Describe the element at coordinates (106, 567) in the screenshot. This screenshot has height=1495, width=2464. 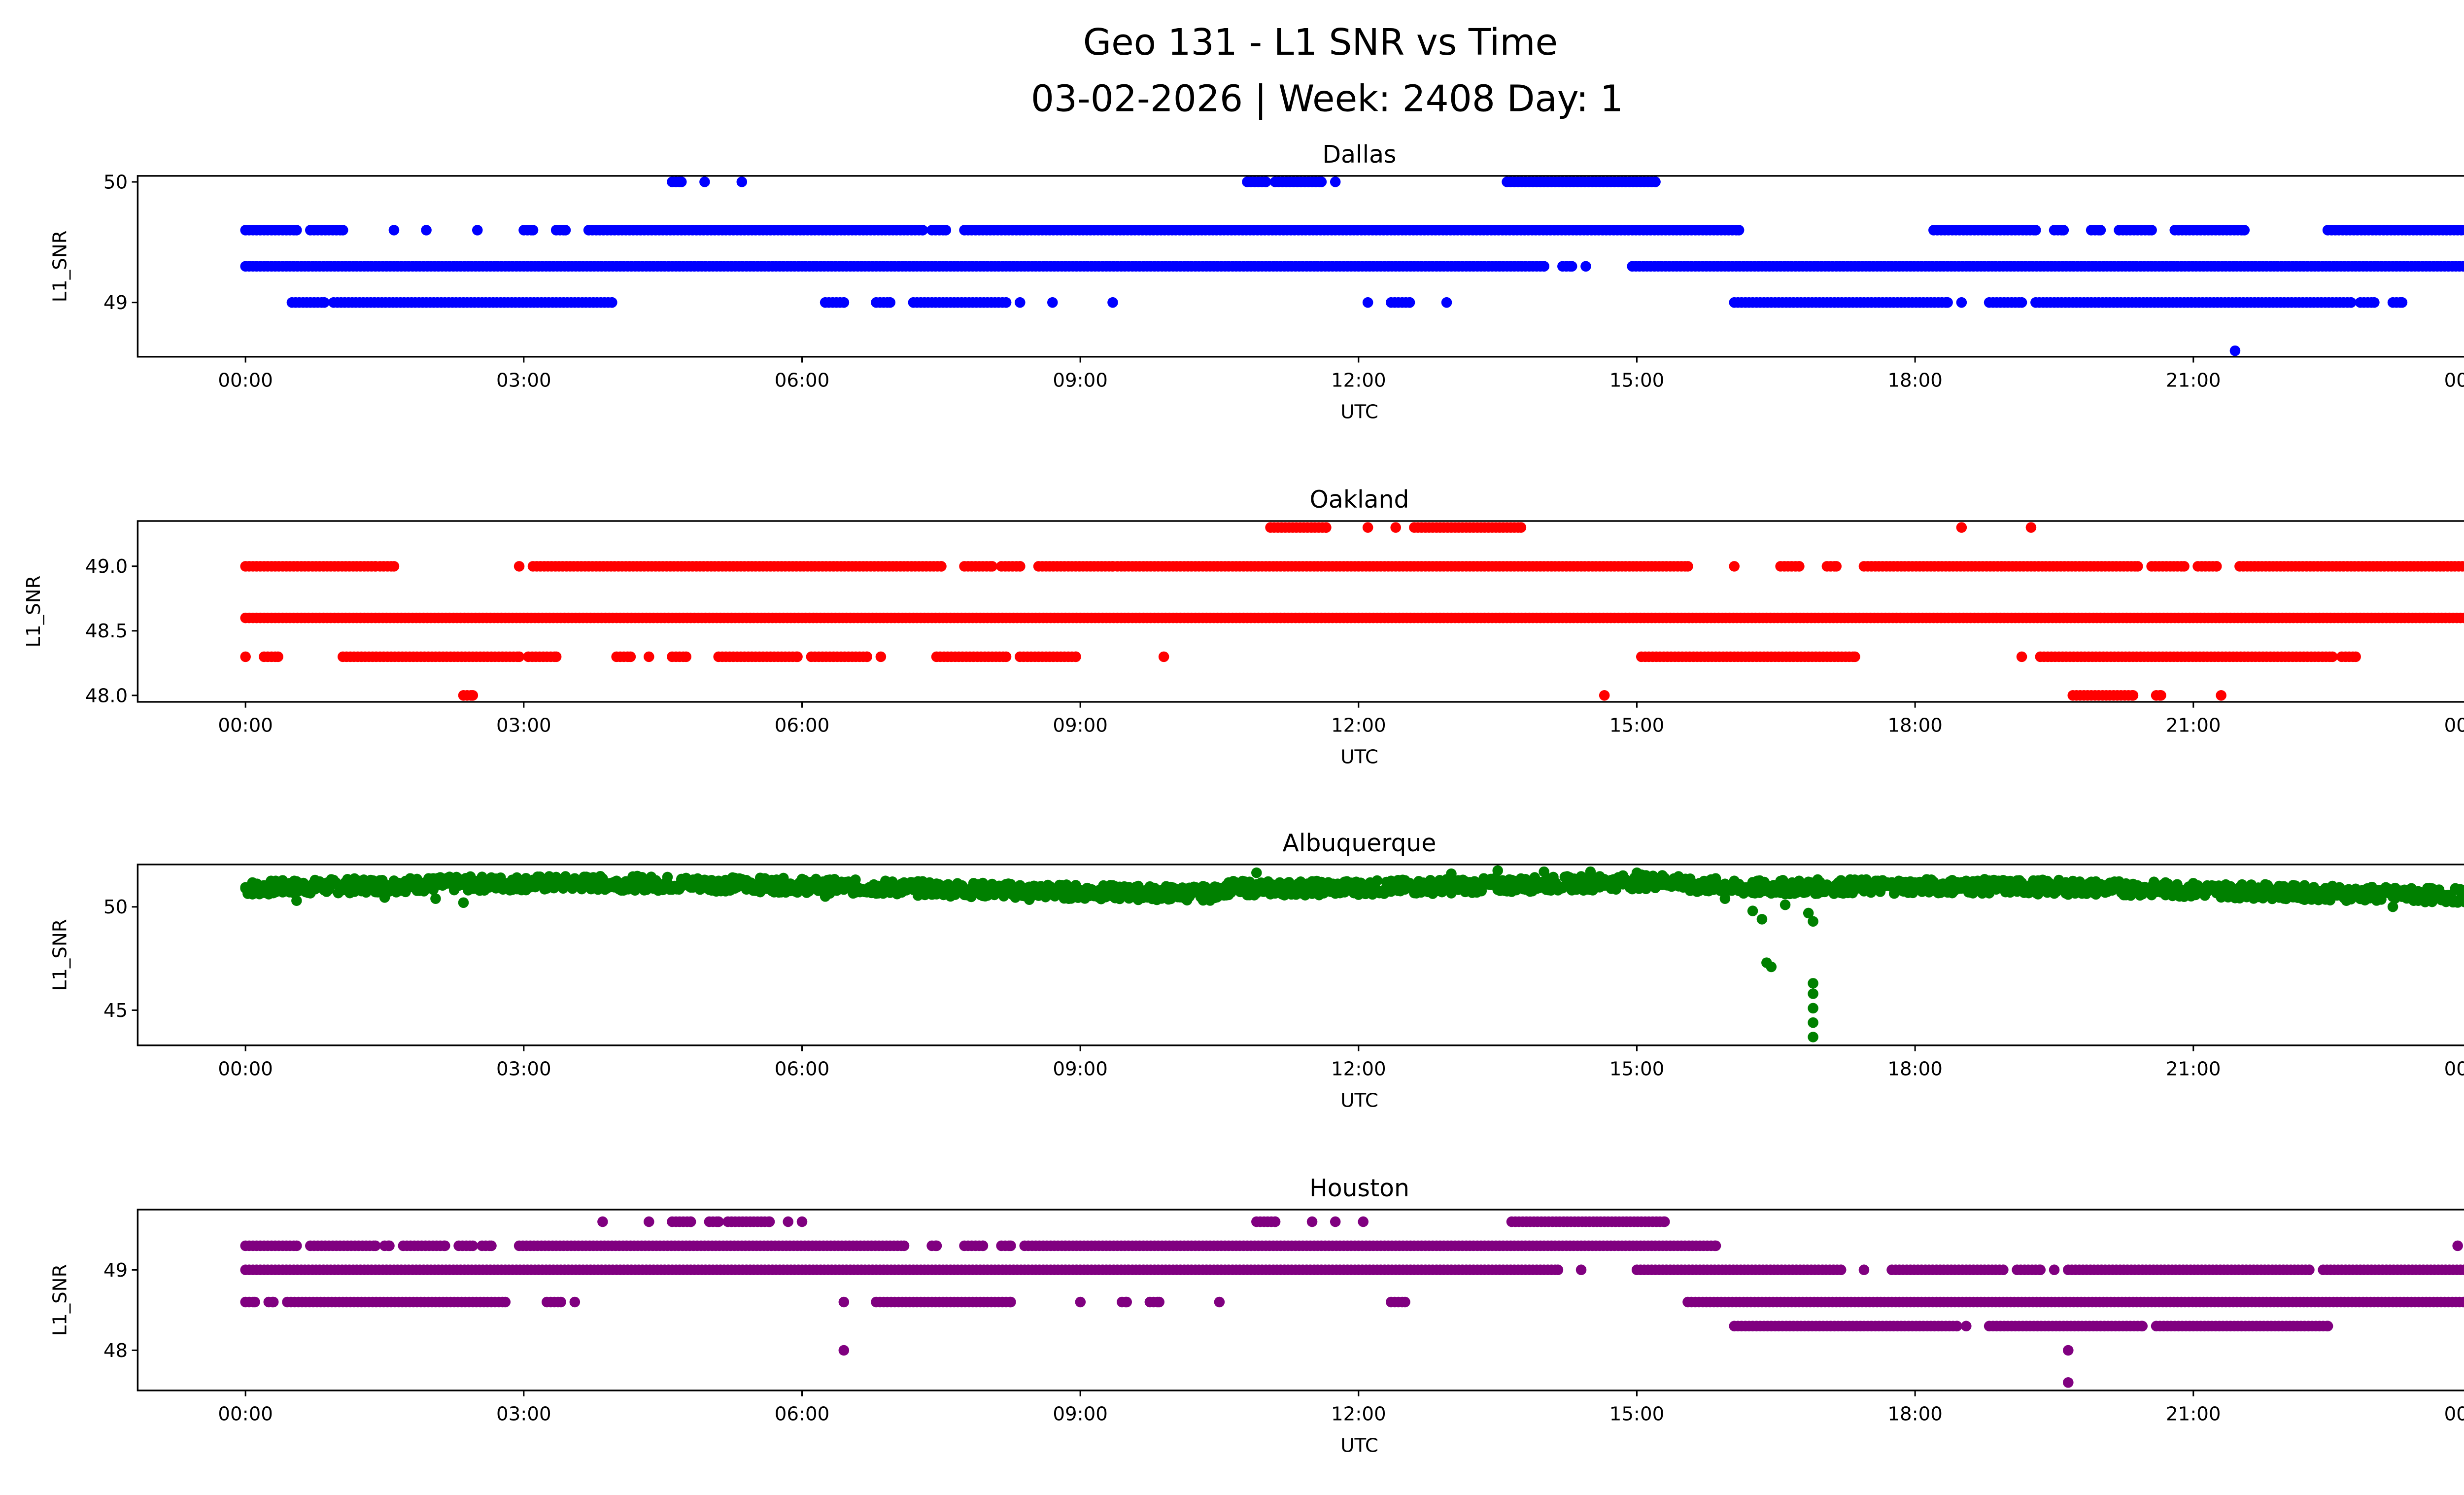
I see `y-tick-label: 49.0` at that location.